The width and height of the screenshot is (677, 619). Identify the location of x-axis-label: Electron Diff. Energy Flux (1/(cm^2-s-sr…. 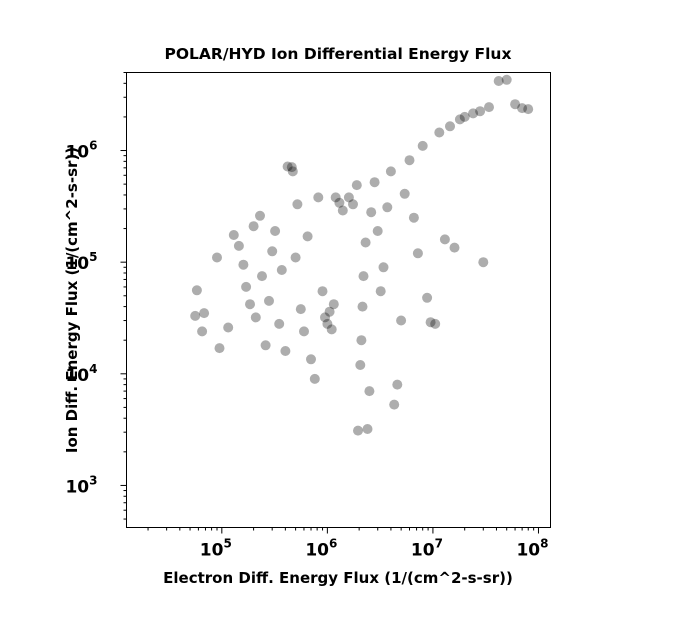
(338, 578).